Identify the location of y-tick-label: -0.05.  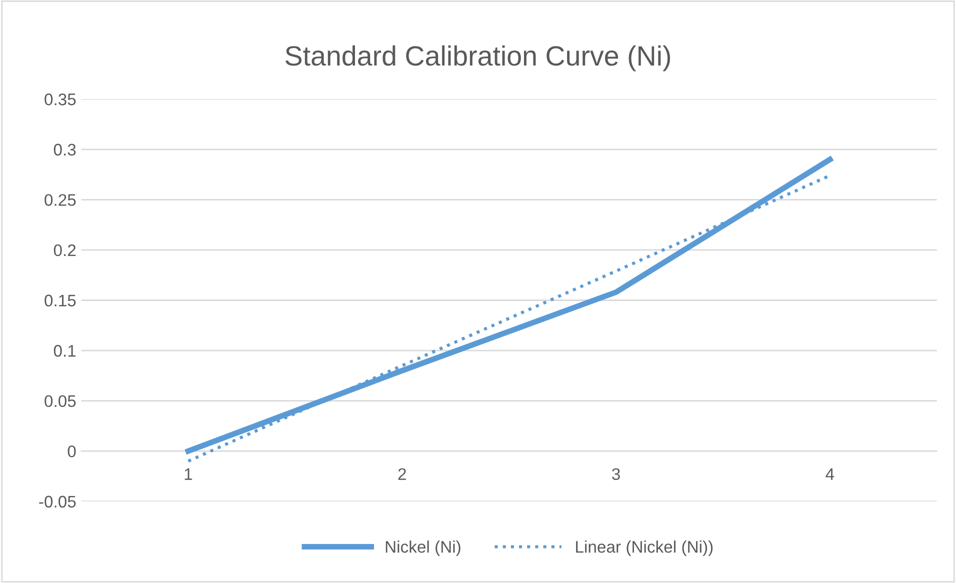
(57, 502).